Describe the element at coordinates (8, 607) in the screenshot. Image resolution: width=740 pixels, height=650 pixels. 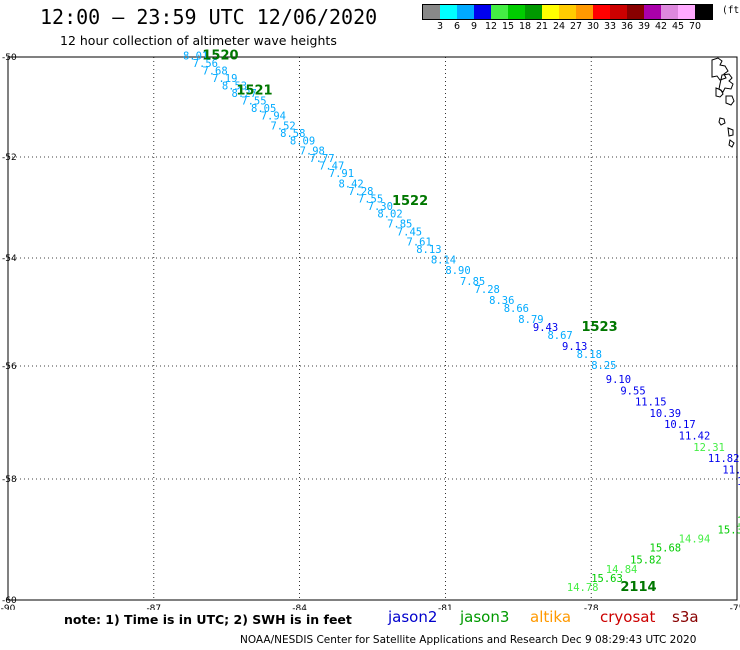
I see `longitude-tick-label: -90` at that location.